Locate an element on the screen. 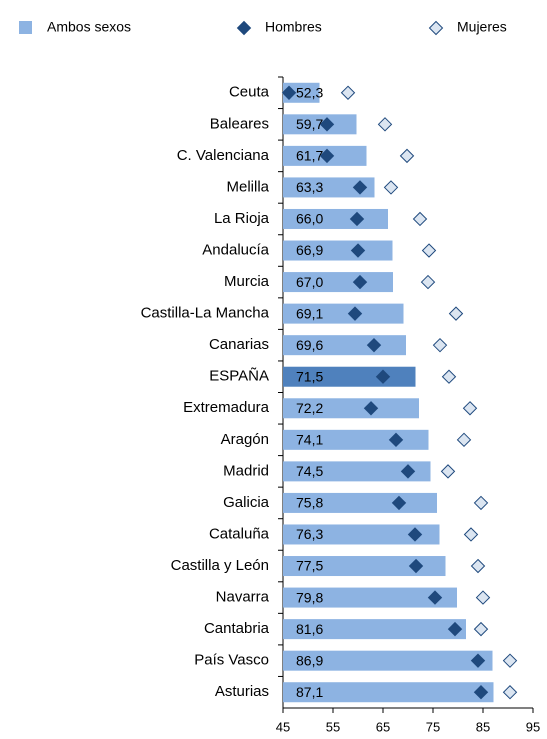 This screenshot has width=547, height=739. bar-value-label: 77,5 is located at coordinates (309, 566).